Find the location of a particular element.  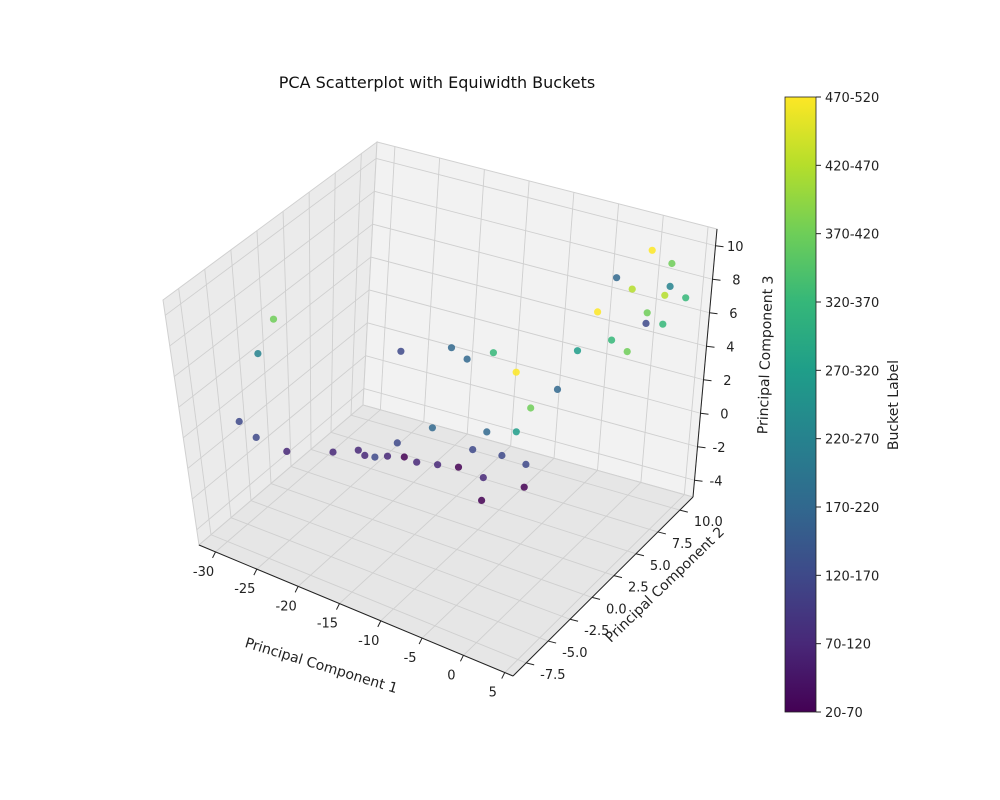

z-axis-label: Principal Component 3 is located at coordinates (766, 354).